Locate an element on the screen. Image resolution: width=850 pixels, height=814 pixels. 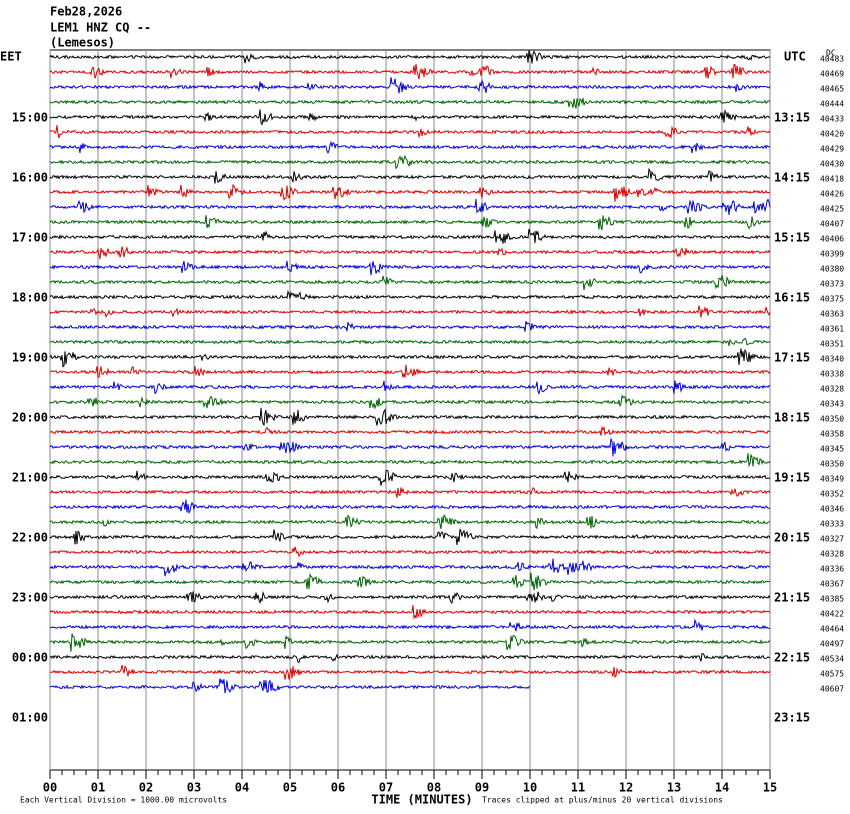
dc-value: 40349 is located at coordinates (832, 479).